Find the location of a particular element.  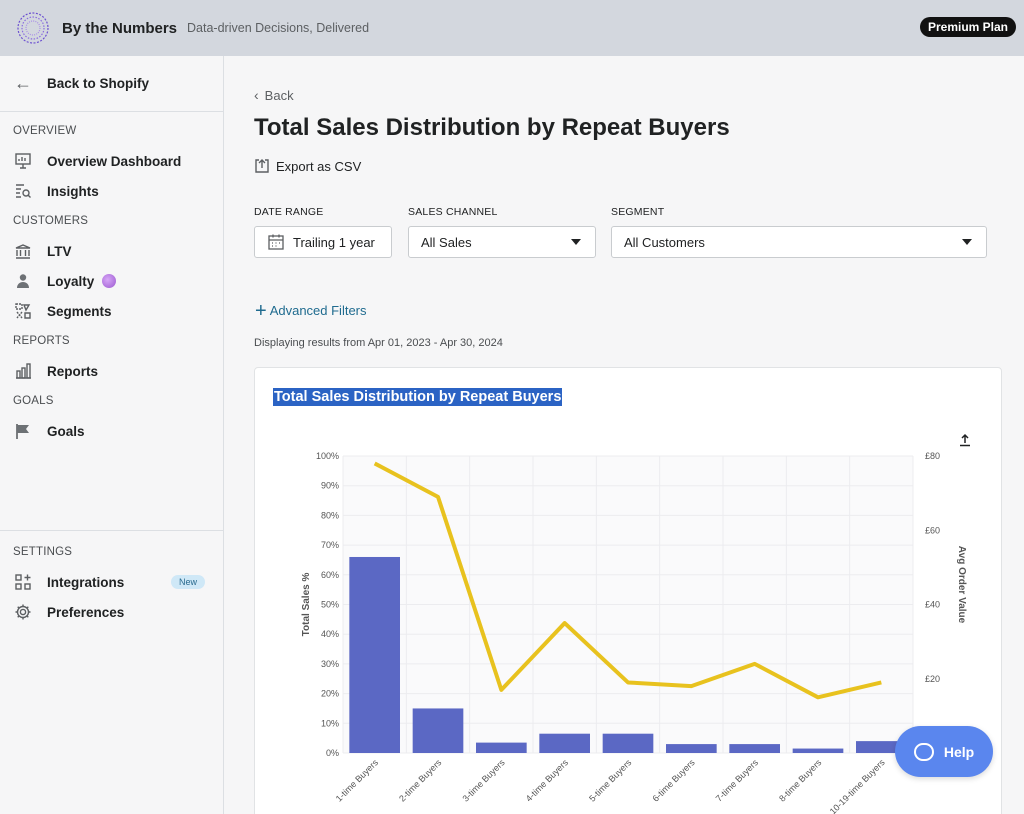

y-tick-label: 20% is located at coordinates (330, 694).